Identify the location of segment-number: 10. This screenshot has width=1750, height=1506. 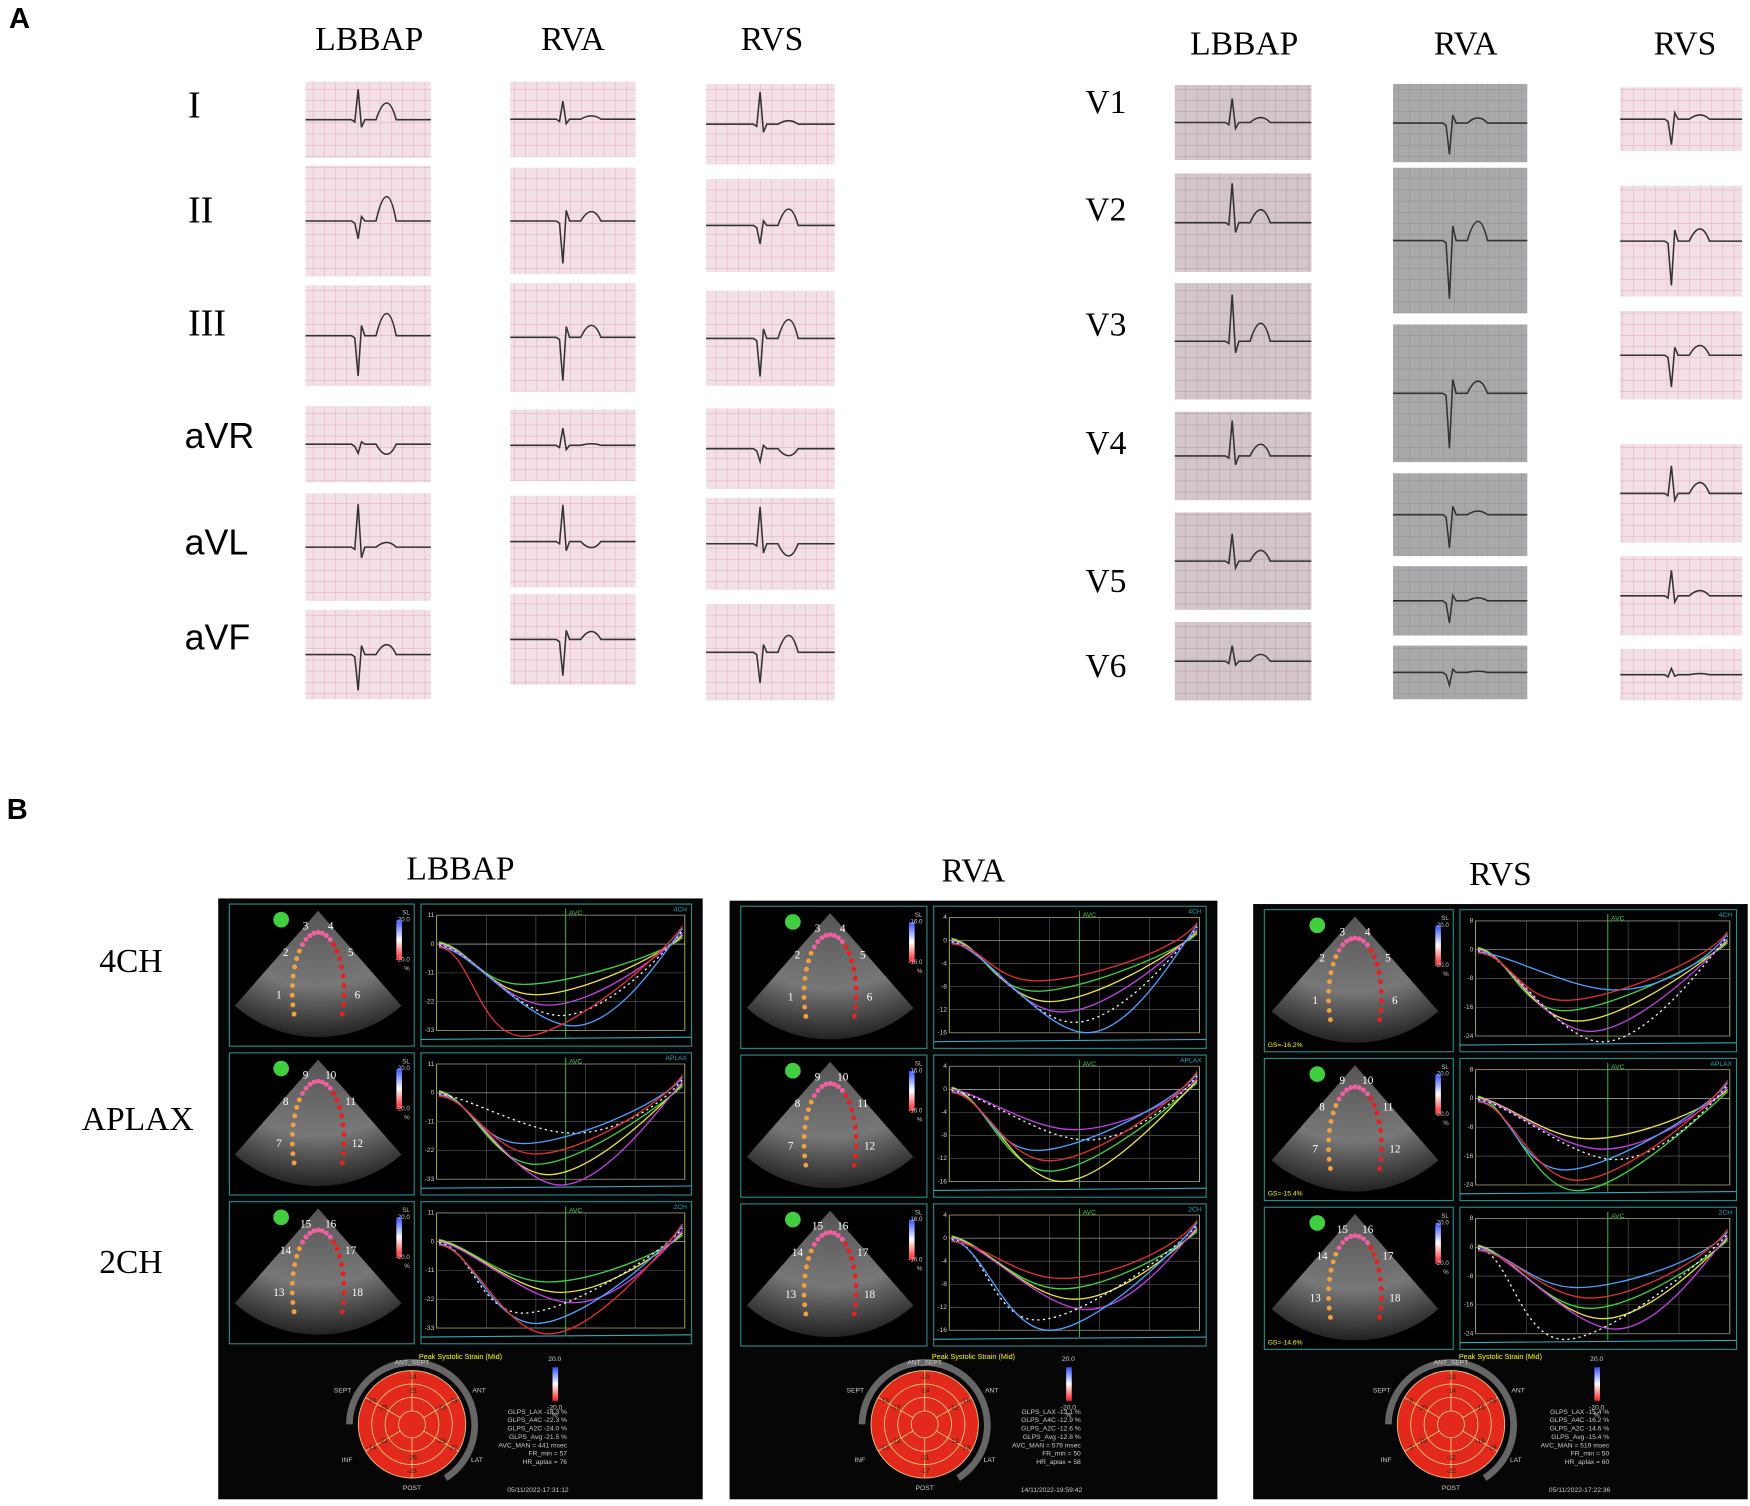
(843, 1078).